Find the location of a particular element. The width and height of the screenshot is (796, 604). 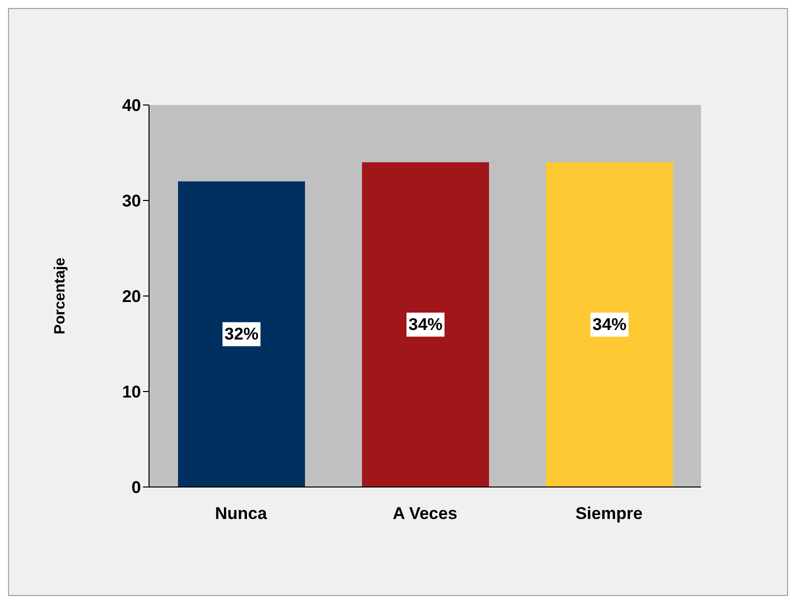

data-label: 32% is located at coordinates (241, 334).